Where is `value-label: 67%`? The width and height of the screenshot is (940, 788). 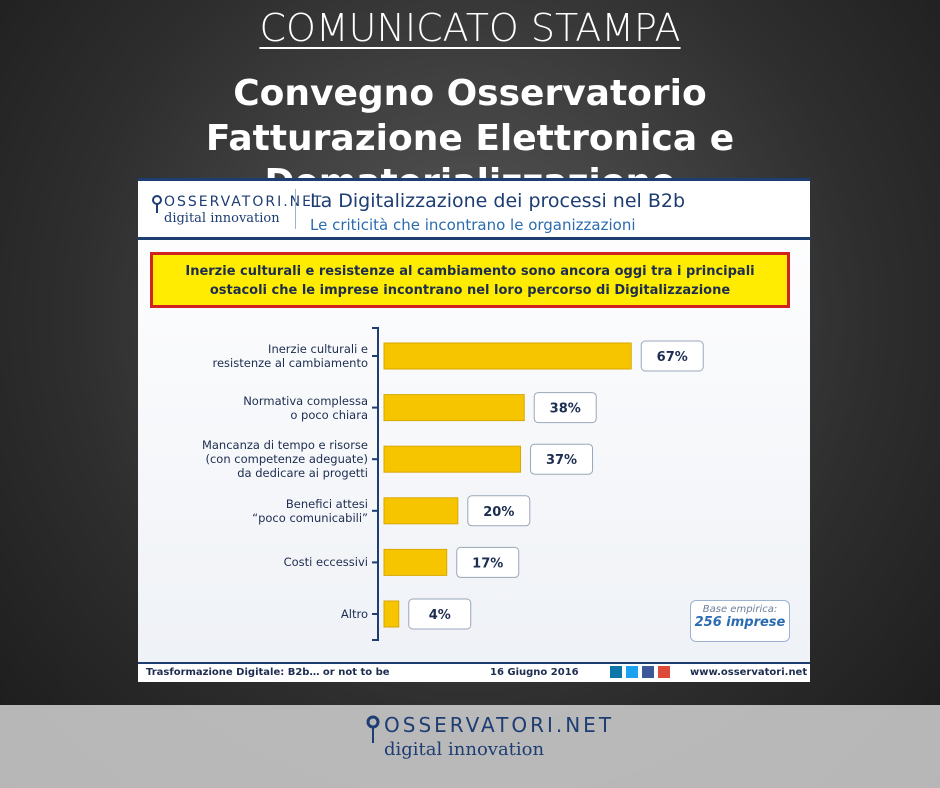 value-label: 67% is located at coordinates (672, 357).